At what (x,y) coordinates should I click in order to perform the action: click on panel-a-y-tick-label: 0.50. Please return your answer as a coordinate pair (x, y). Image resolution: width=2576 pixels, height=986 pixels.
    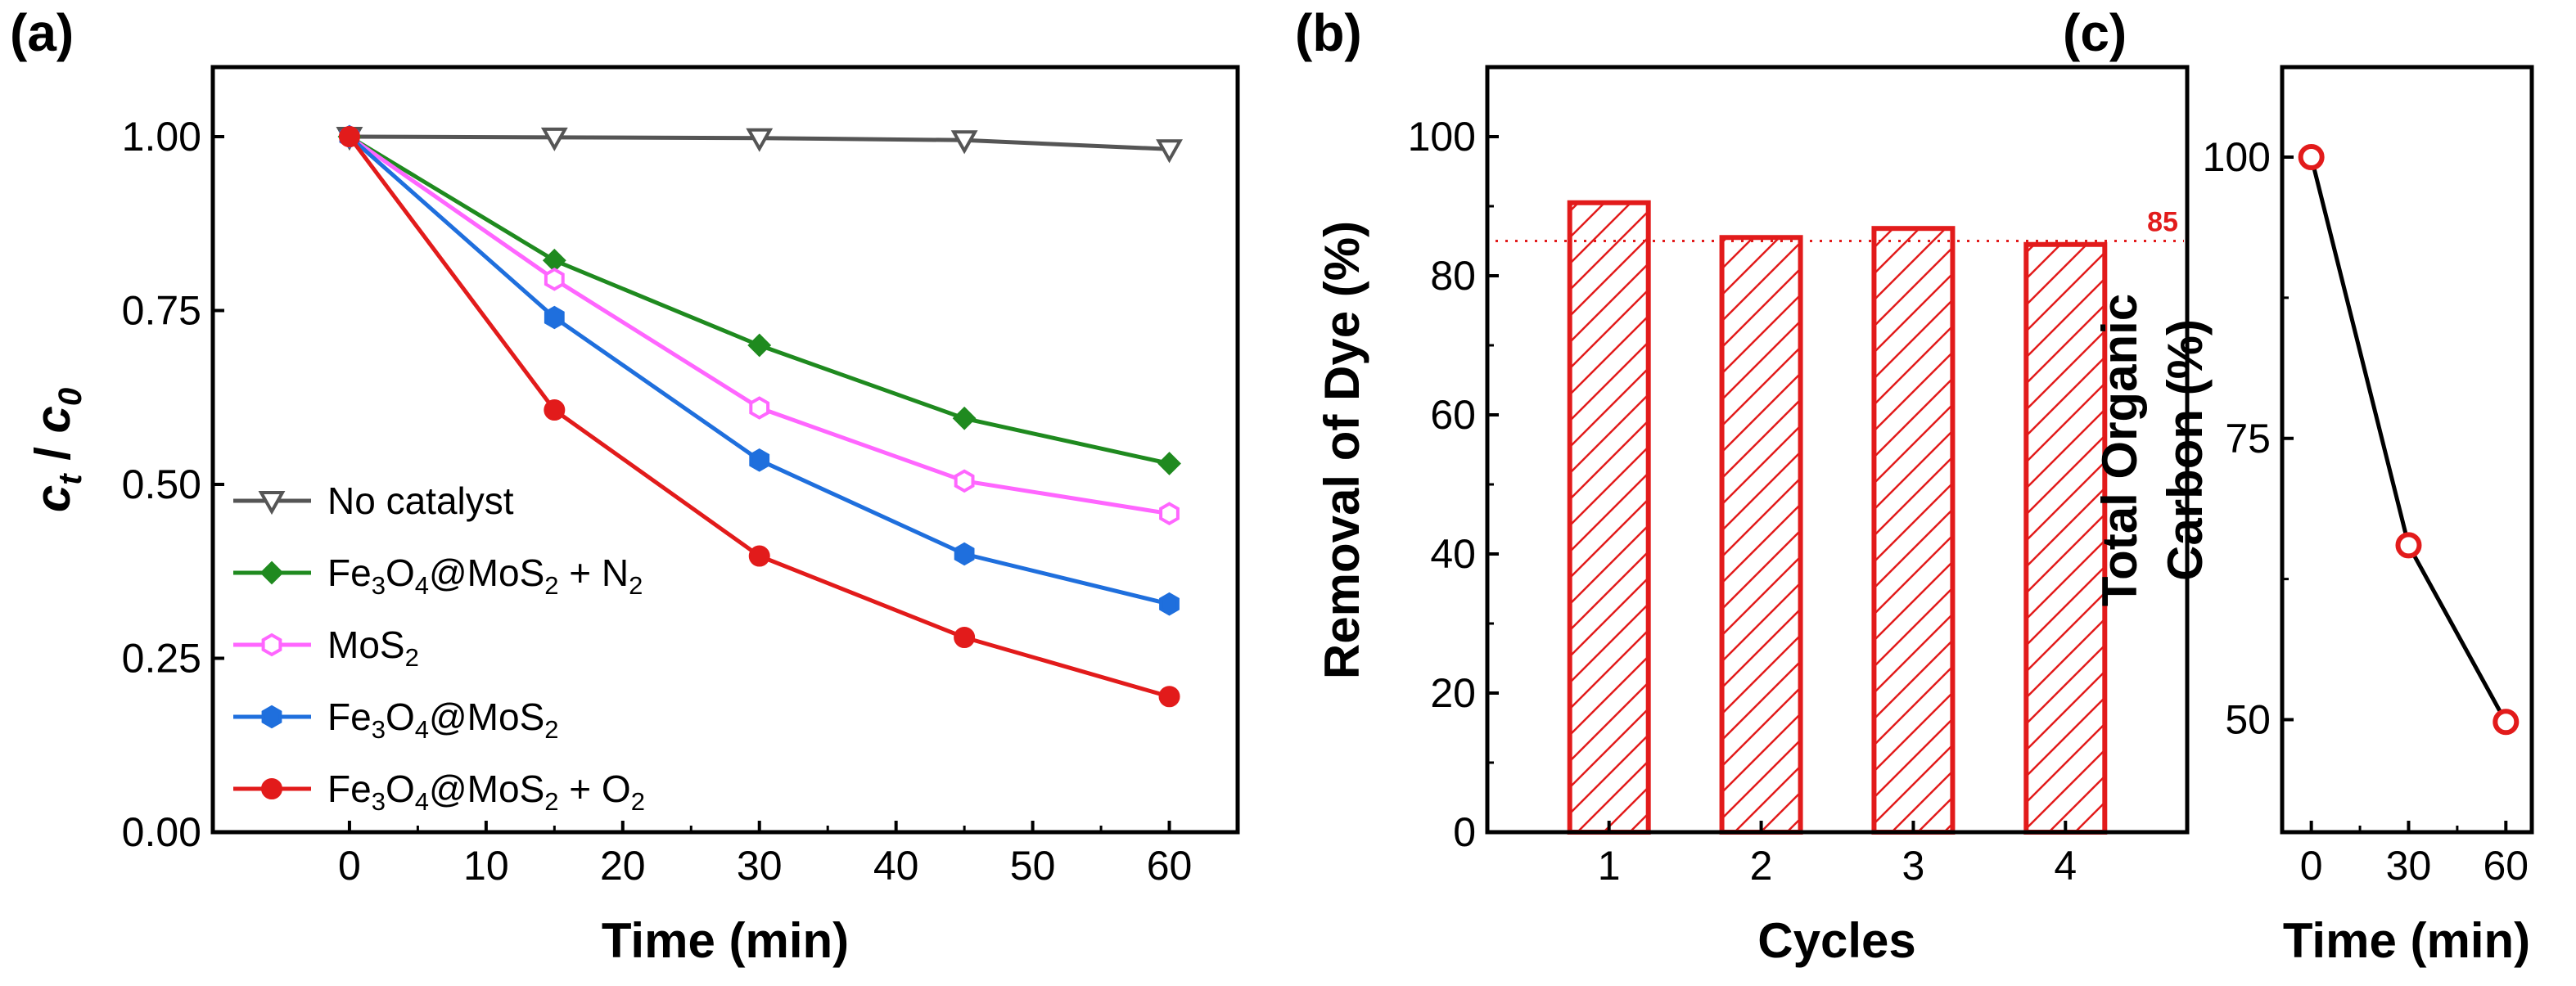
    Looking at the image, I should click on (161, 484).